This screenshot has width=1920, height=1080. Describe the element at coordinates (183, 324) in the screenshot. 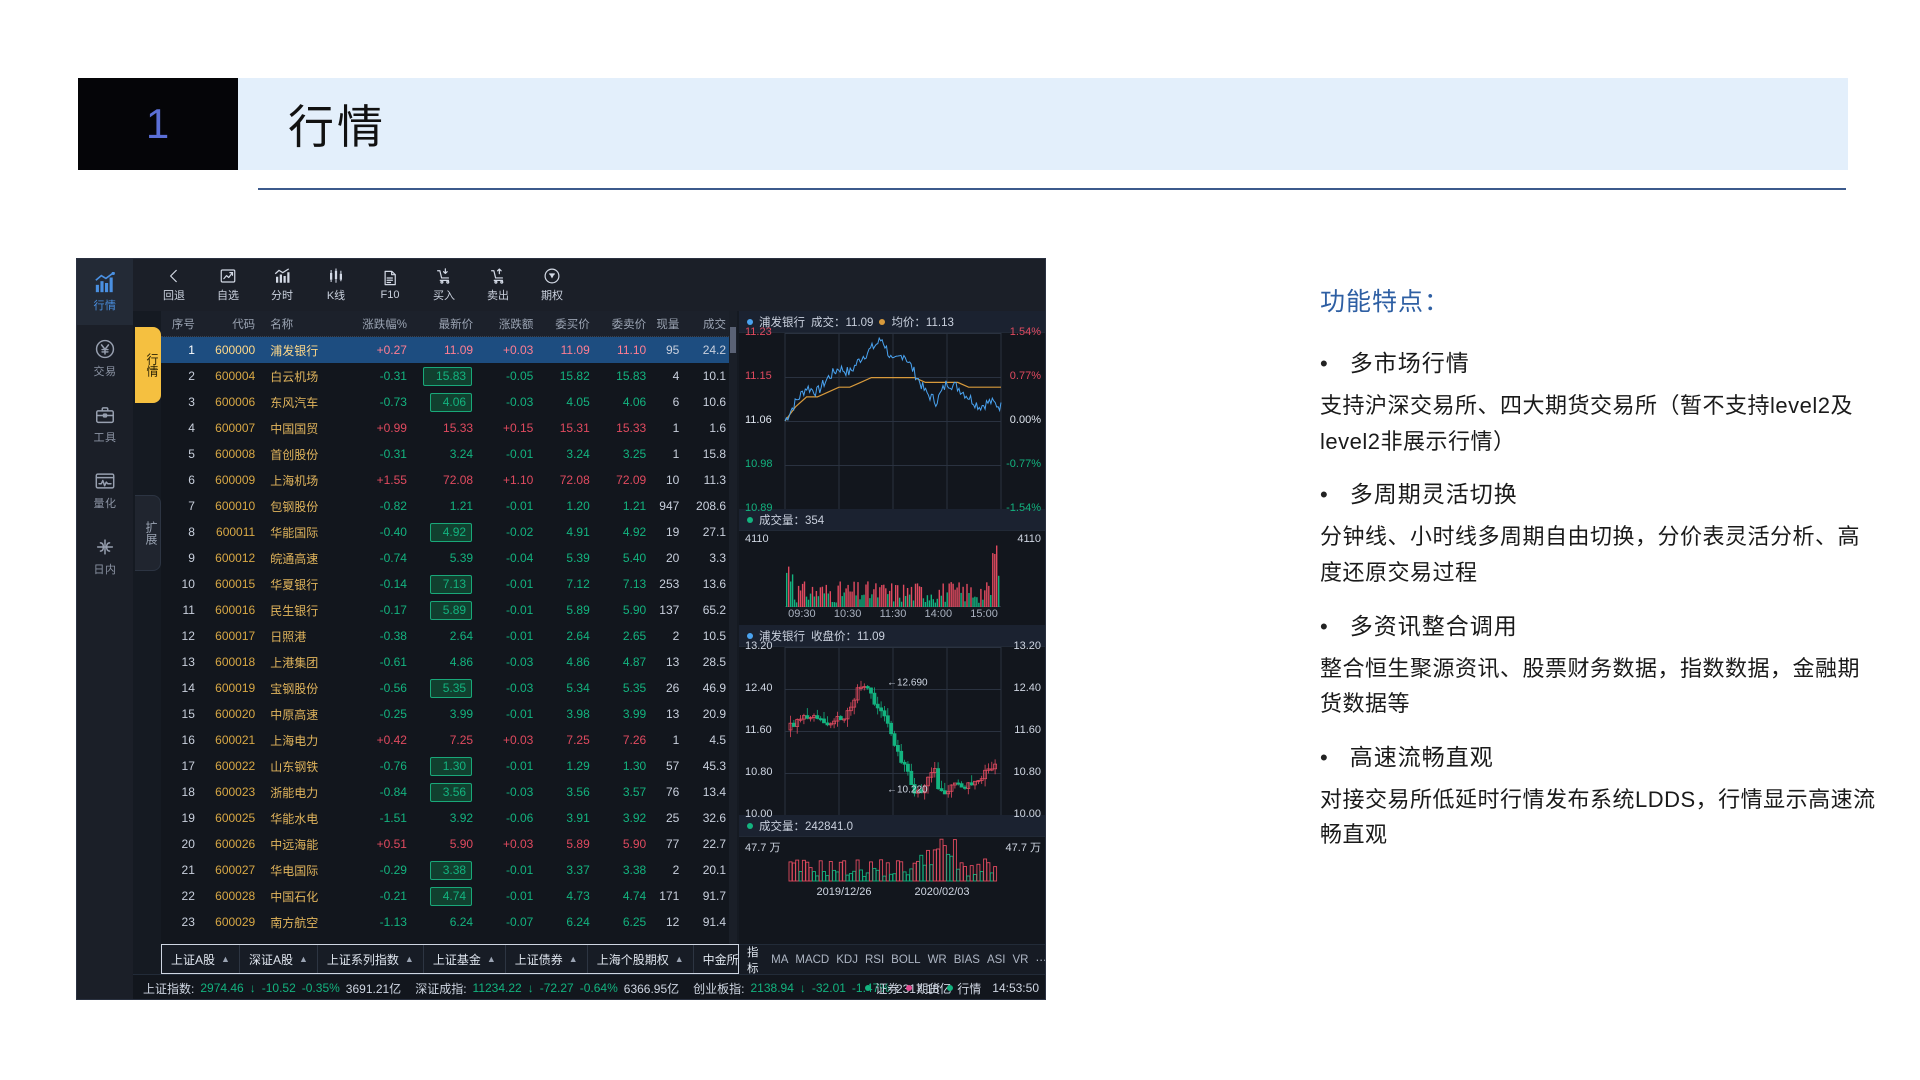

I see `column-header-1: 序号` at that location.